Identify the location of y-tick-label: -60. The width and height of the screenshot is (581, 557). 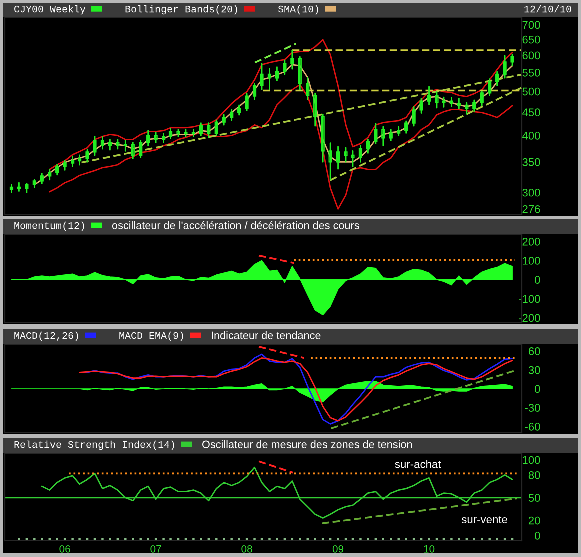
(532, 426).